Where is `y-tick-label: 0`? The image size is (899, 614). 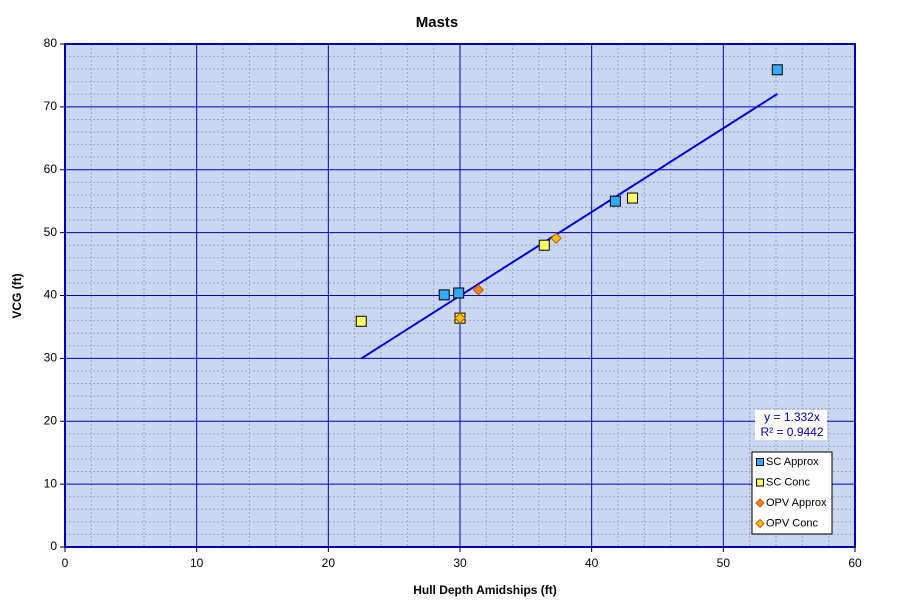
y-tick-label: 0 is located at coordinates (53, 546).